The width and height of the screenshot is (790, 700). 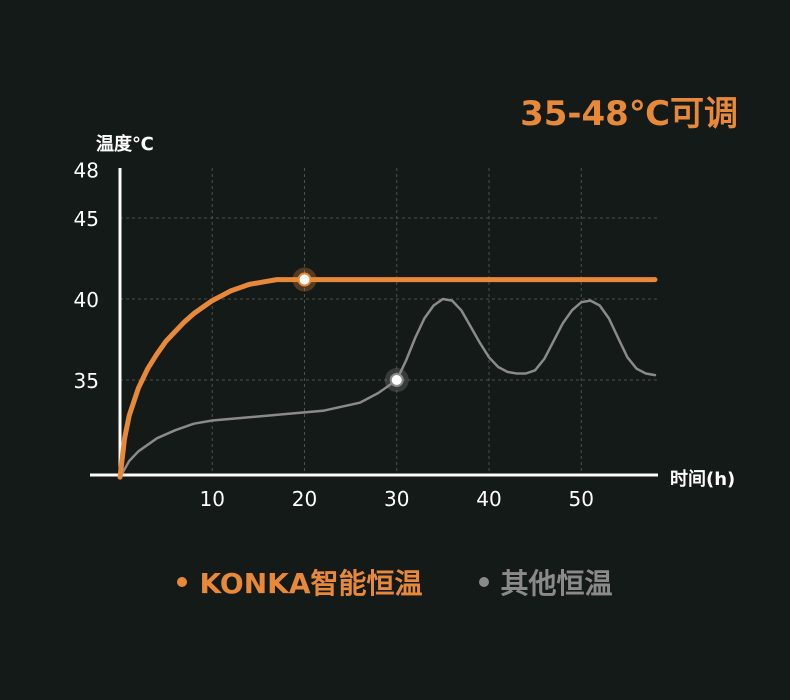 I want to click on legend-item-other: 其他恒温, so click(x=545, y=582).